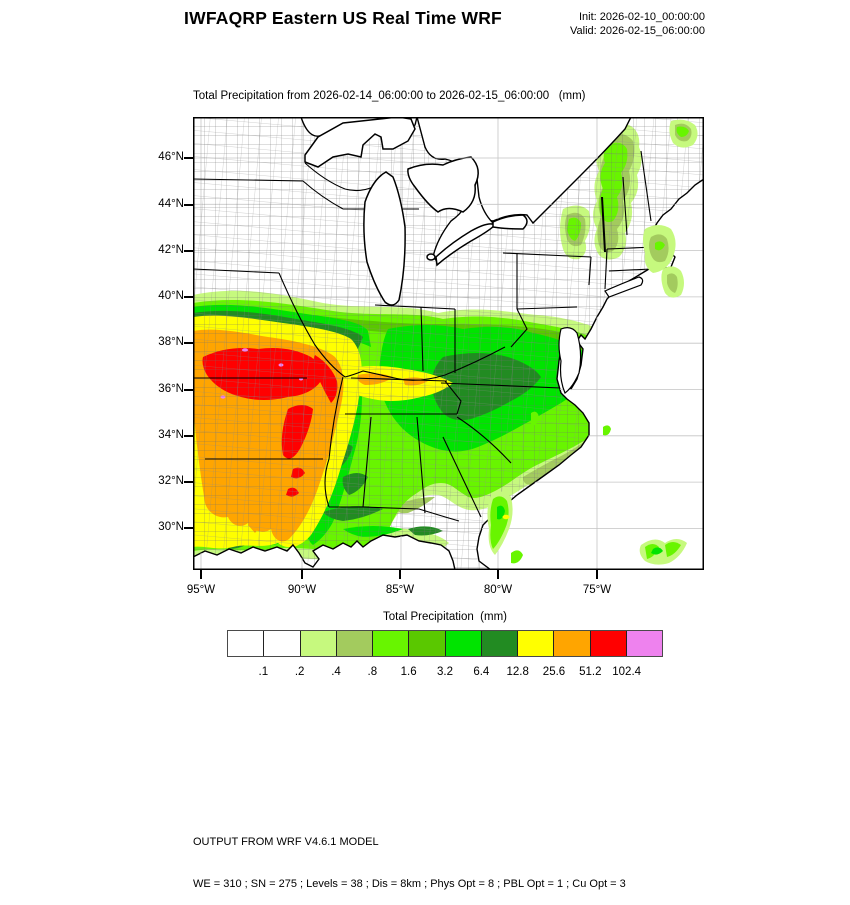 The image size is (850, 905). What do you see at coordinates (517, 672) in the screenshot?
I see `colorbar-tick-value: 12.8` at bounding box center [517, 672].